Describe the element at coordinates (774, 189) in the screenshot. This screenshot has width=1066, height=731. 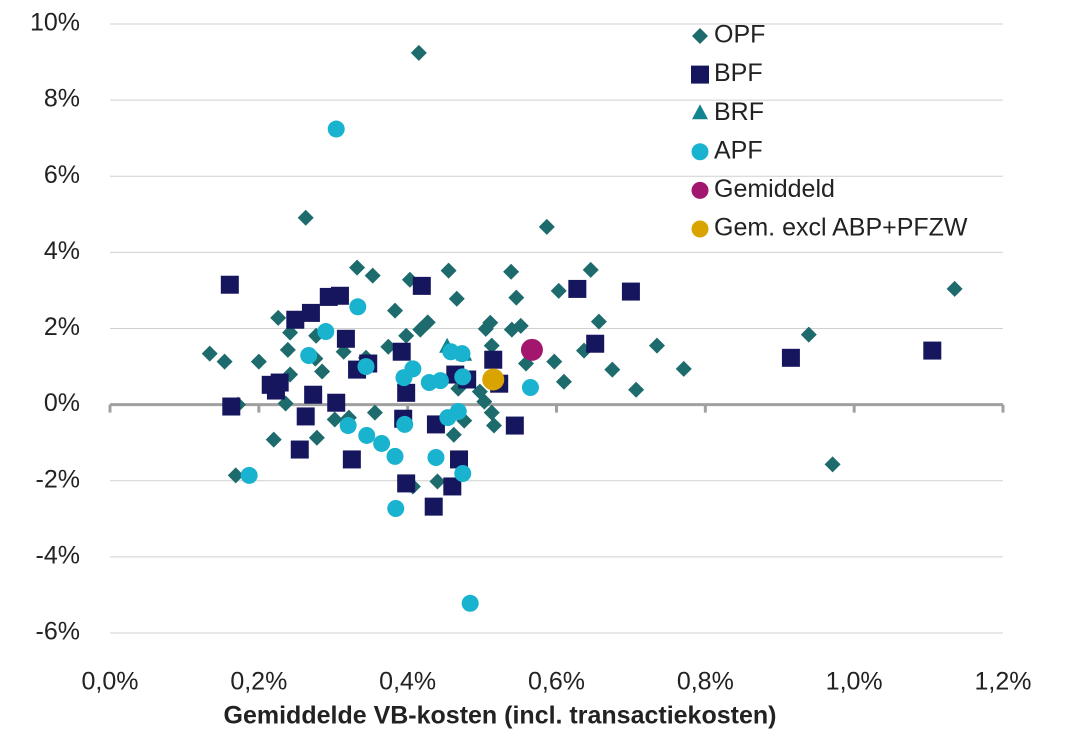
I see `legend-label: Gemiddeld` at that location.